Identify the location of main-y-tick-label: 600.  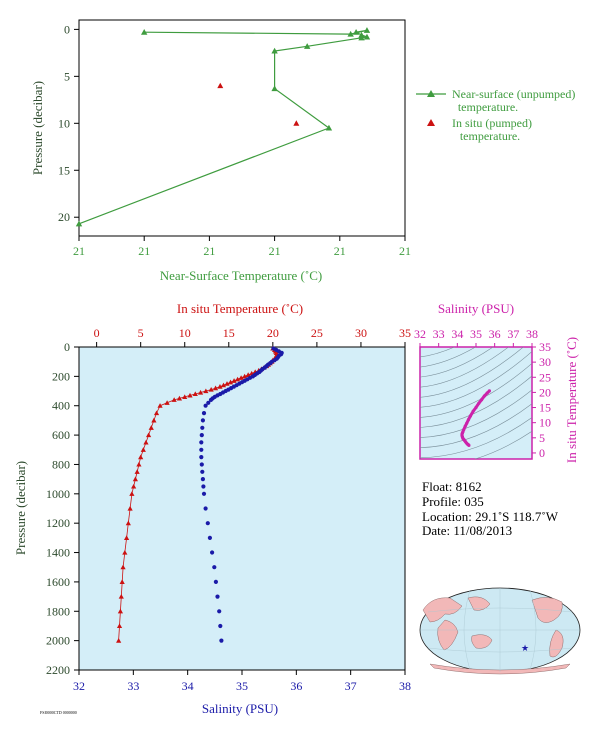
(61, 435).